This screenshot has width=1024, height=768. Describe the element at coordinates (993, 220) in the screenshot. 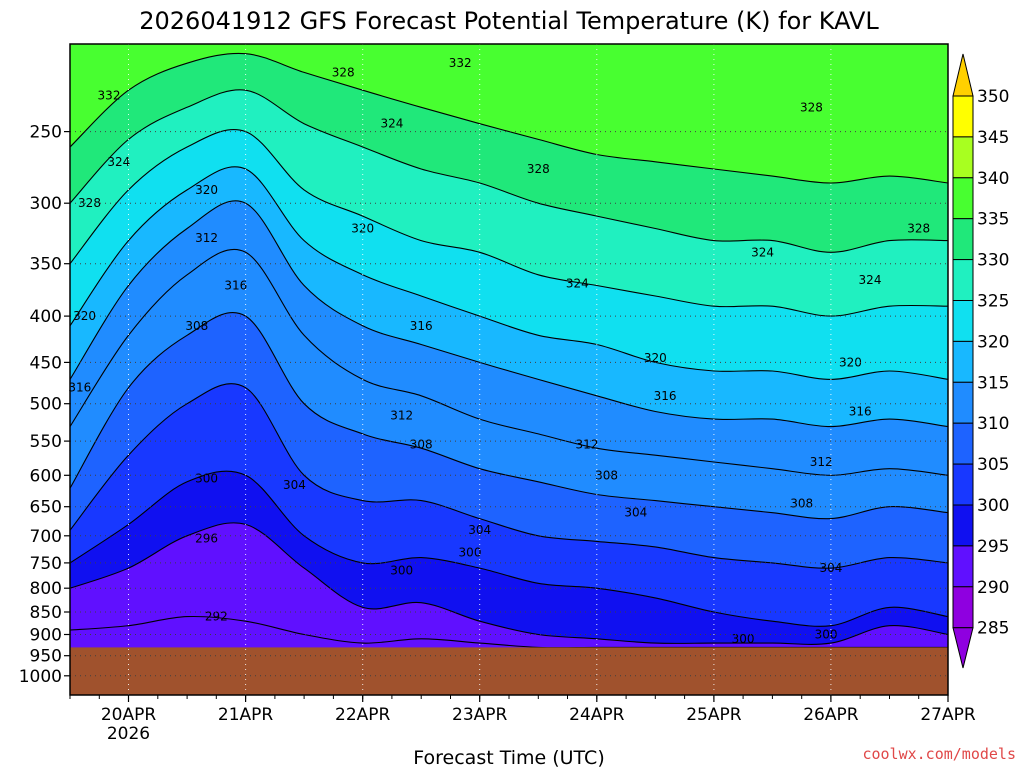

I see `colorbar-label: 335` at that location.